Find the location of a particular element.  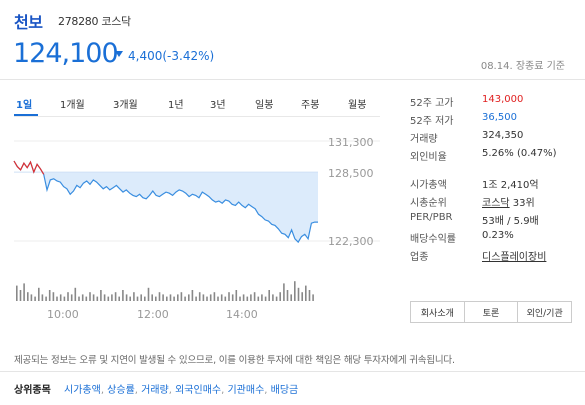

top-items-links: 시가총액, 상승률, 거래량, 외국인매수, 기관매수, 배당금 is located at coordinates (181, 390).